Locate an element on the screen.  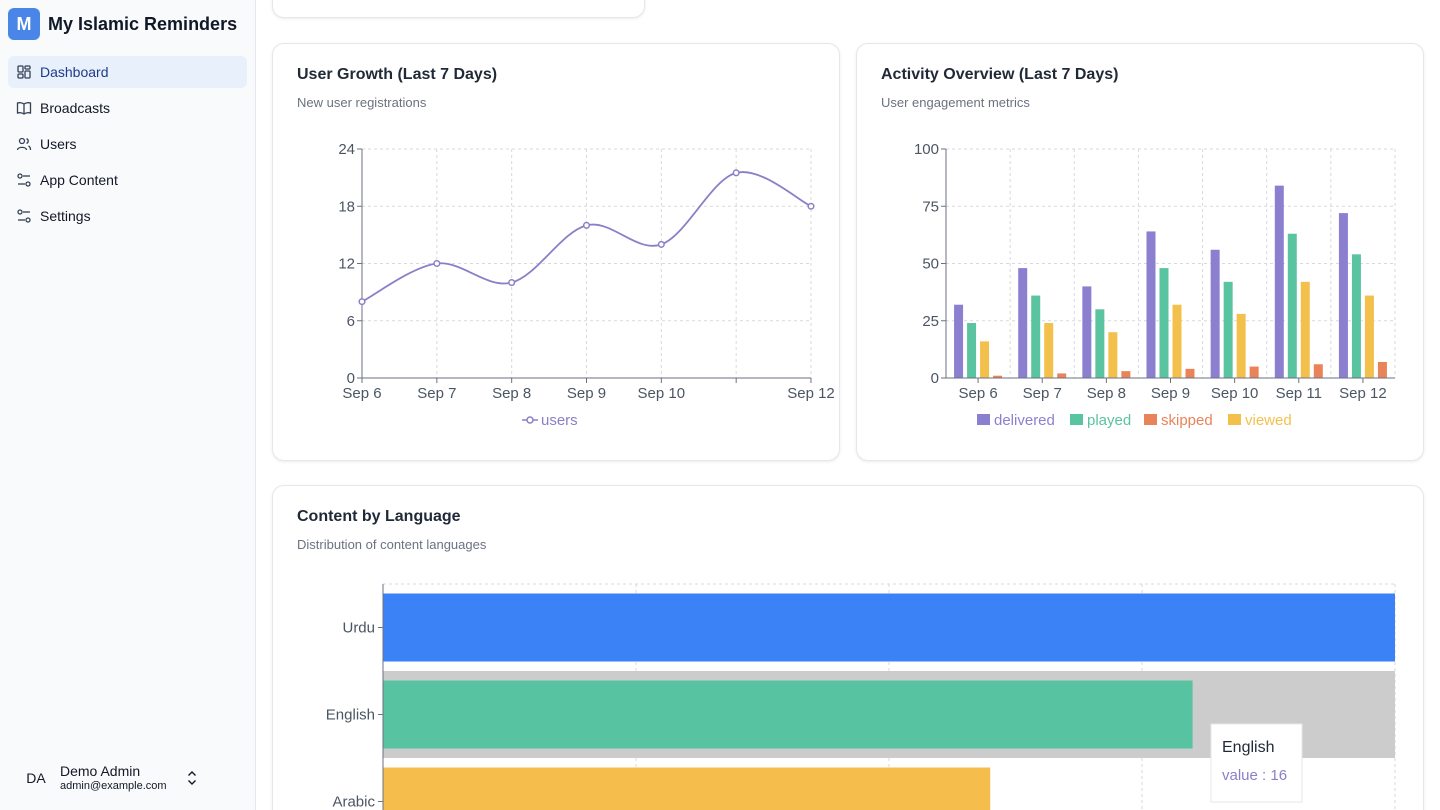
sidebar-item-label: Settings is located at coordinates (65, 216).